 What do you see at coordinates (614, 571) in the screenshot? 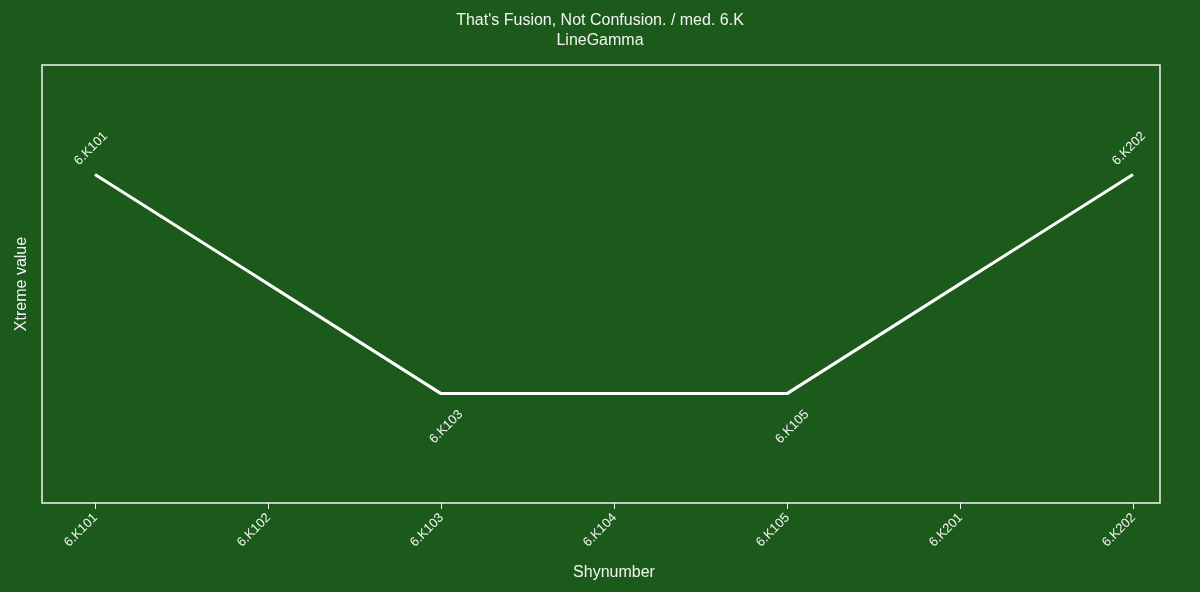
I see `x-axis-title: Shynumber` at bounding box center [614, 571].